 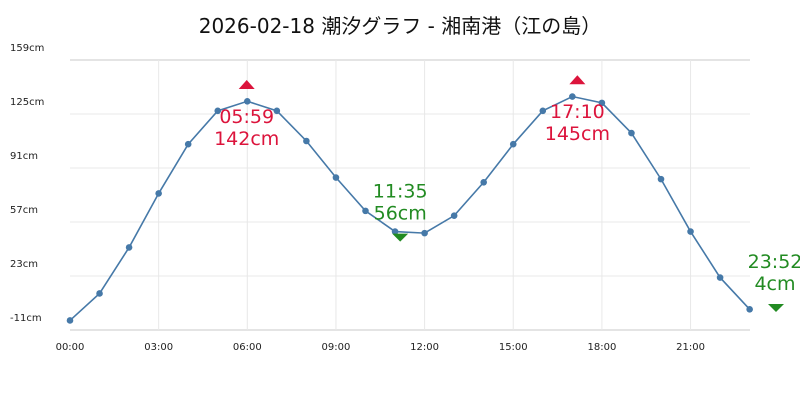 I want to click on x-tick-label: 21:00, so click(x=690, y=347).